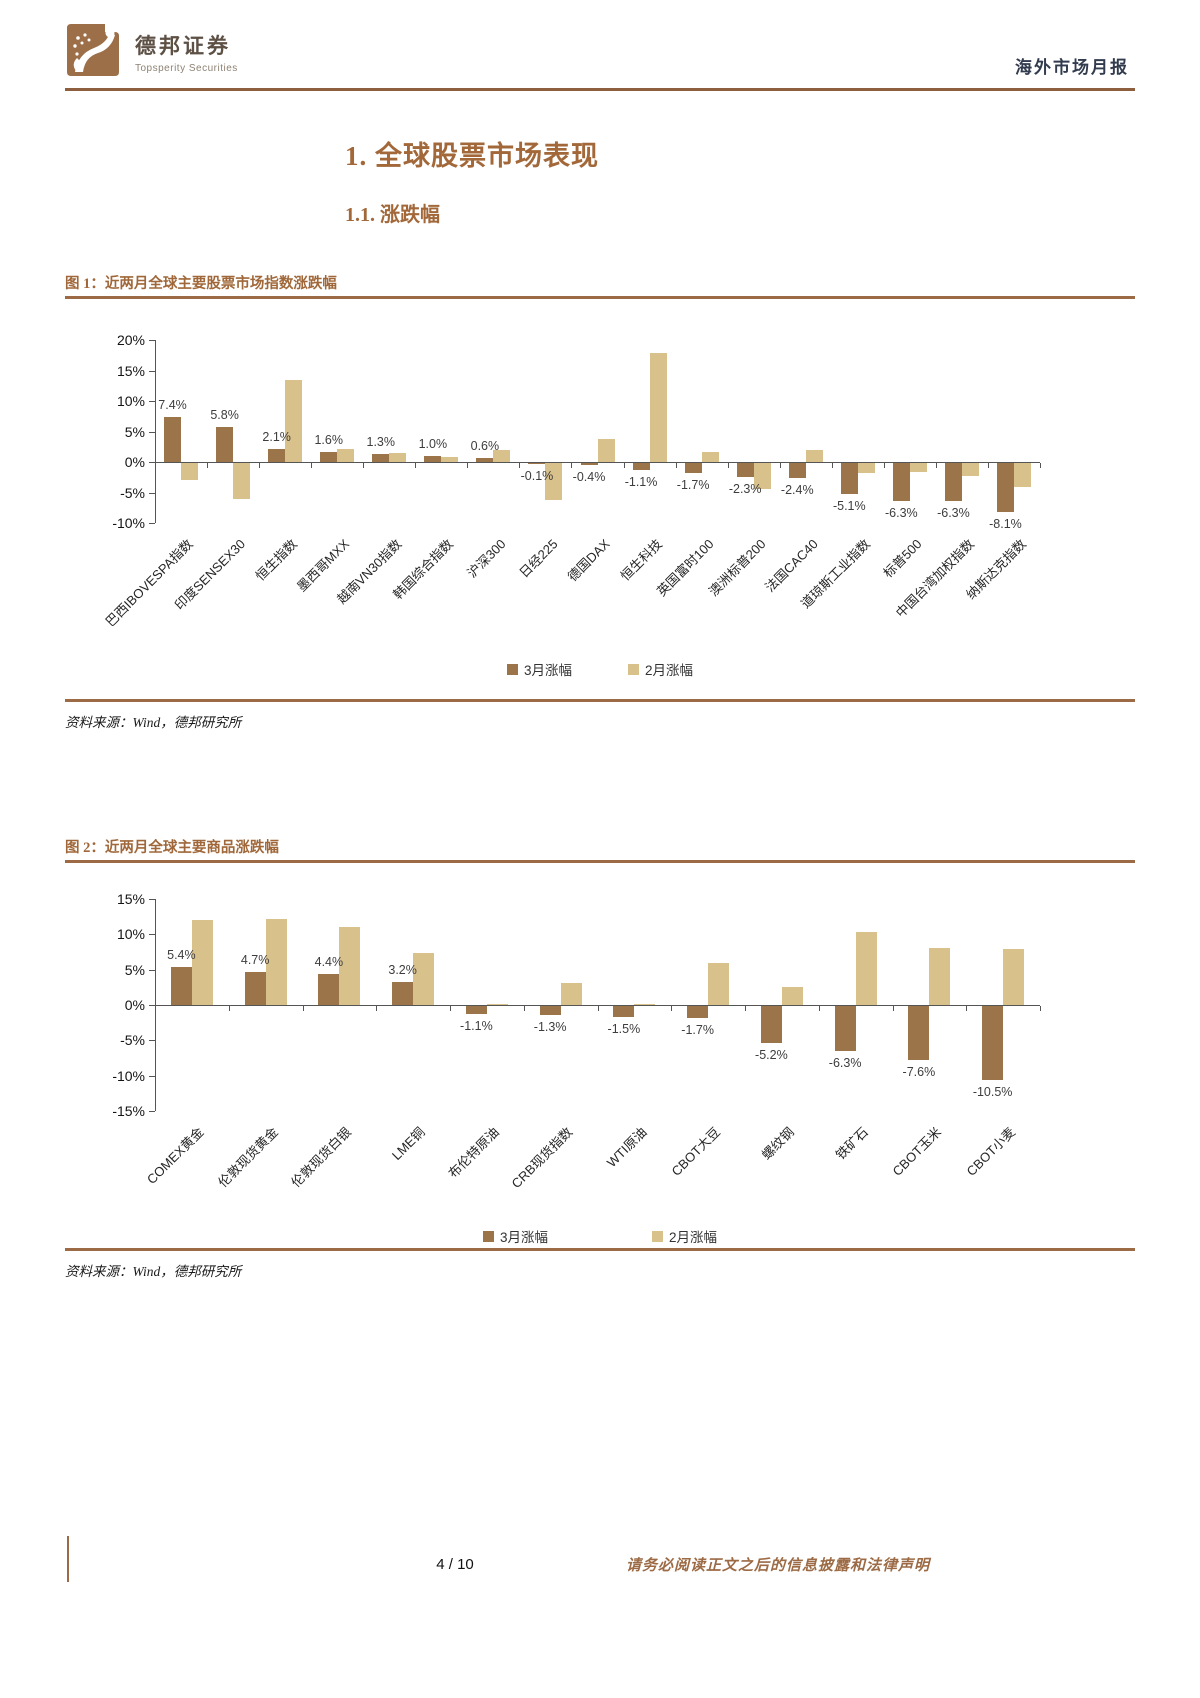  Describe the element at coordinates (224, 414) in the screenshot. I see `bar-value-label: 5.8%` at that location.